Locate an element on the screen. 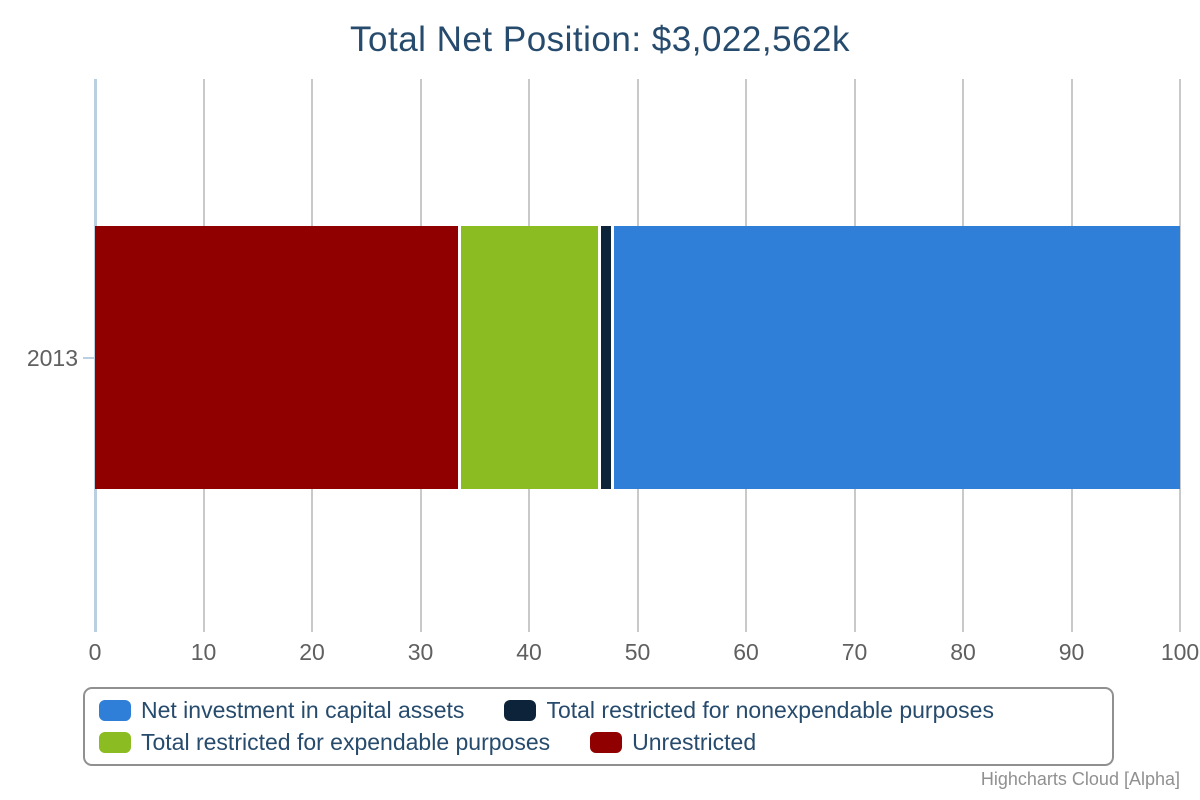 This screenshot has height=800, width=1200. bar-segment-total-restricted-for-expendable-purposes is located at coordinates (529, 357).